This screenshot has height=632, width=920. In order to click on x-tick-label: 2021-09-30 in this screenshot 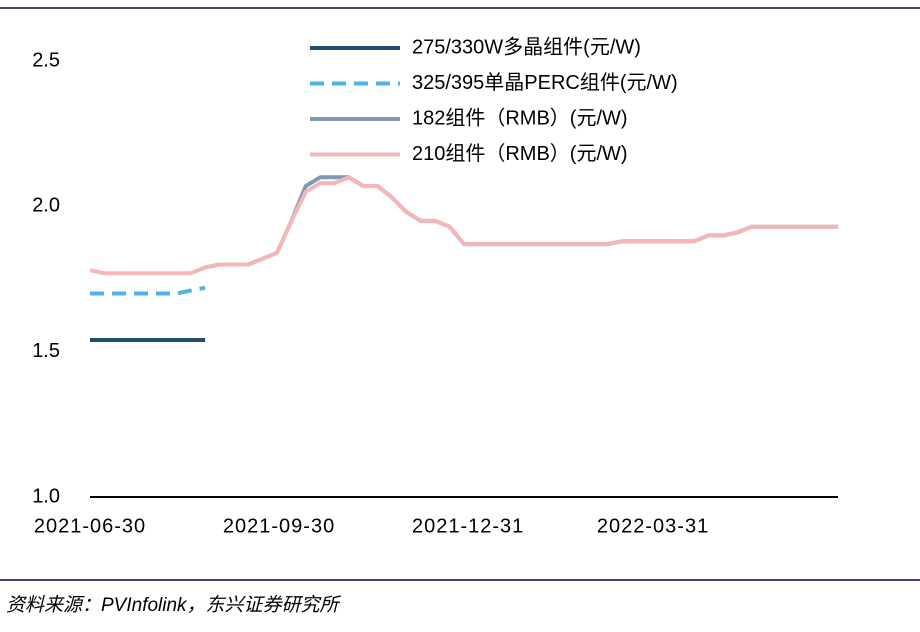, I will do `click(279, 526)`.